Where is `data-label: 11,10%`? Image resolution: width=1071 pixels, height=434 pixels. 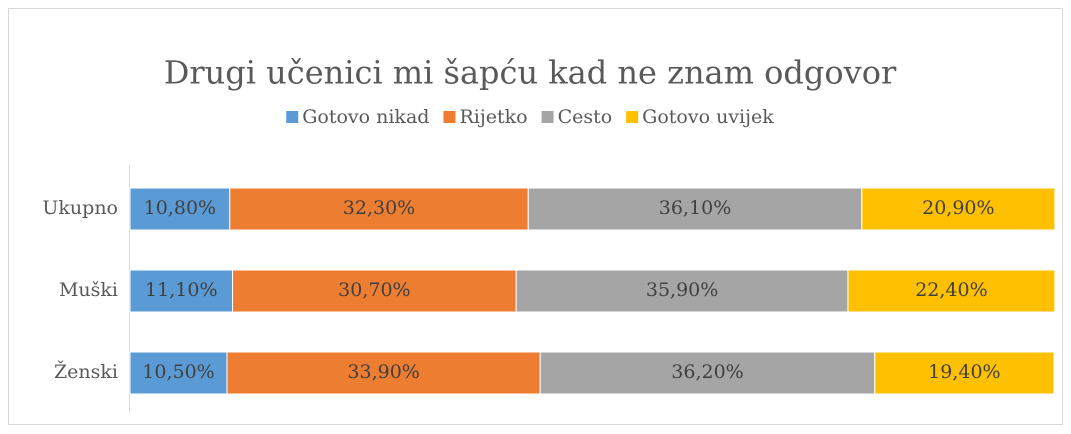 data-label: 11,10% is located at coordinates (181, 290).